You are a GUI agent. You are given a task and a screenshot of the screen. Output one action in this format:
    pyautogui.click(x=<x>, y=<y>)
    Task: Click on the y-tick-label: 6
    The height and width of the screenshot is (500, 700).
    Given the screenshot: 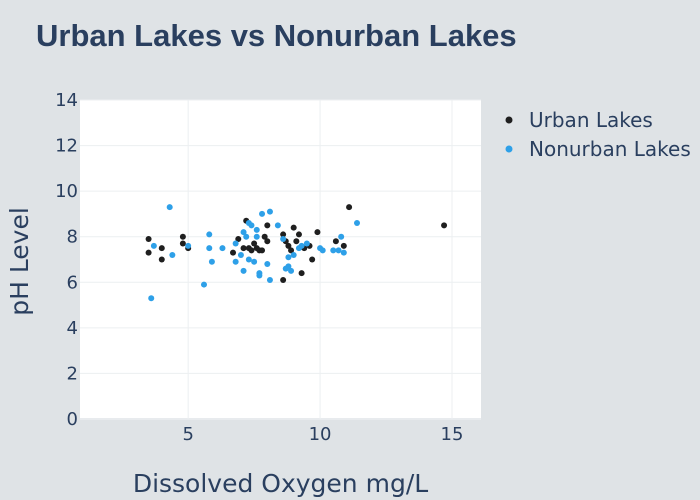 What is the action you would take?
    pyautogui.click(x=72, y=282)
    